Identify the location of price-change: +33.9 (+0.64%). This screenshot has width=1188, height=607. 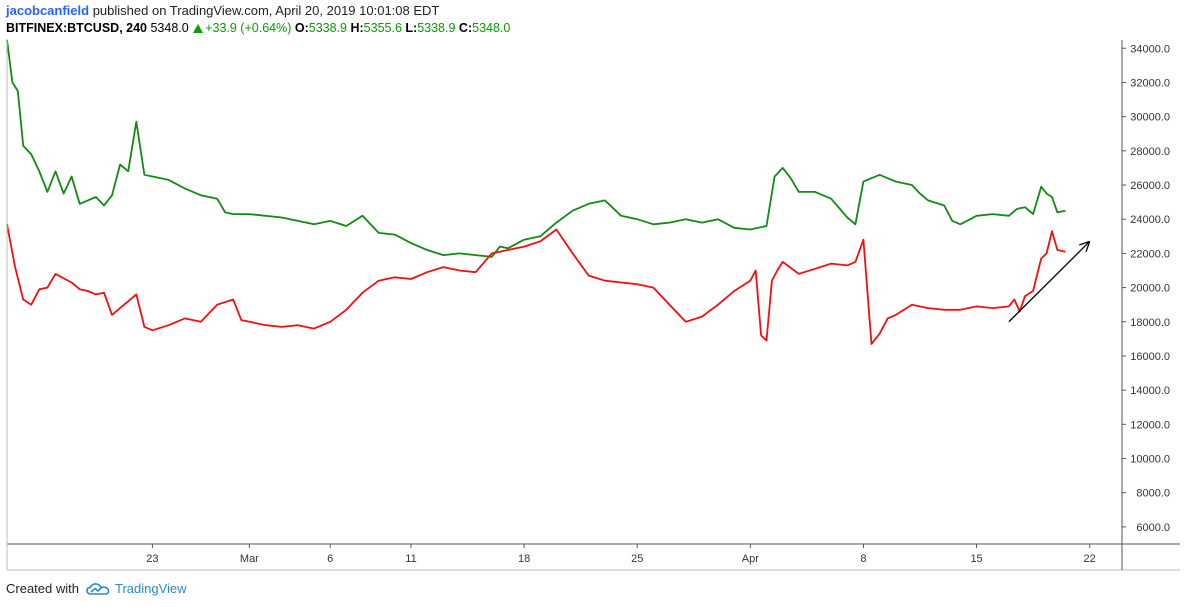
(248, 28).